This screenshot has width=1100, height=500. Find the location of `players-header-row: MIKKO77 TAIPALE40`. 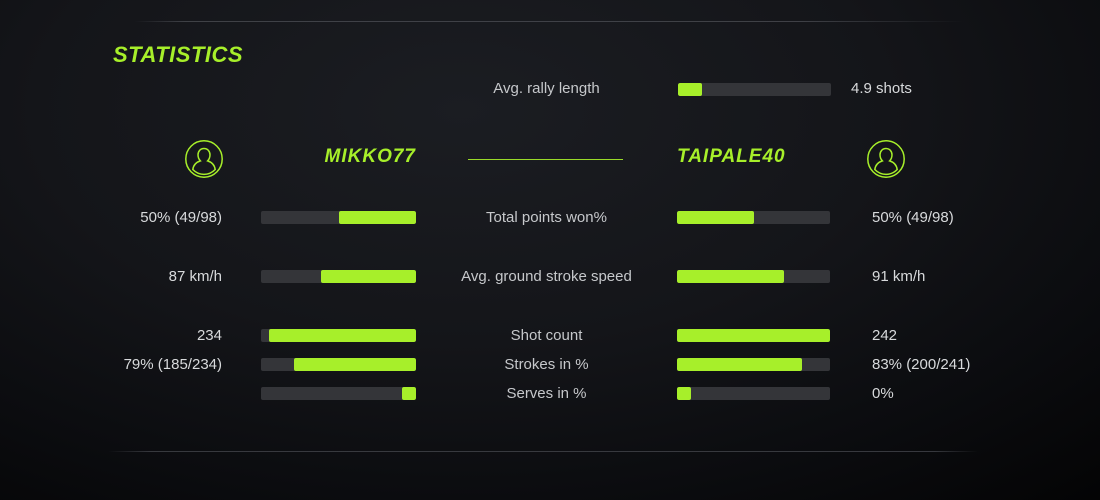

players-header-row: MIKKO77 TAIPALE40 is located at coordinates (550, 159).